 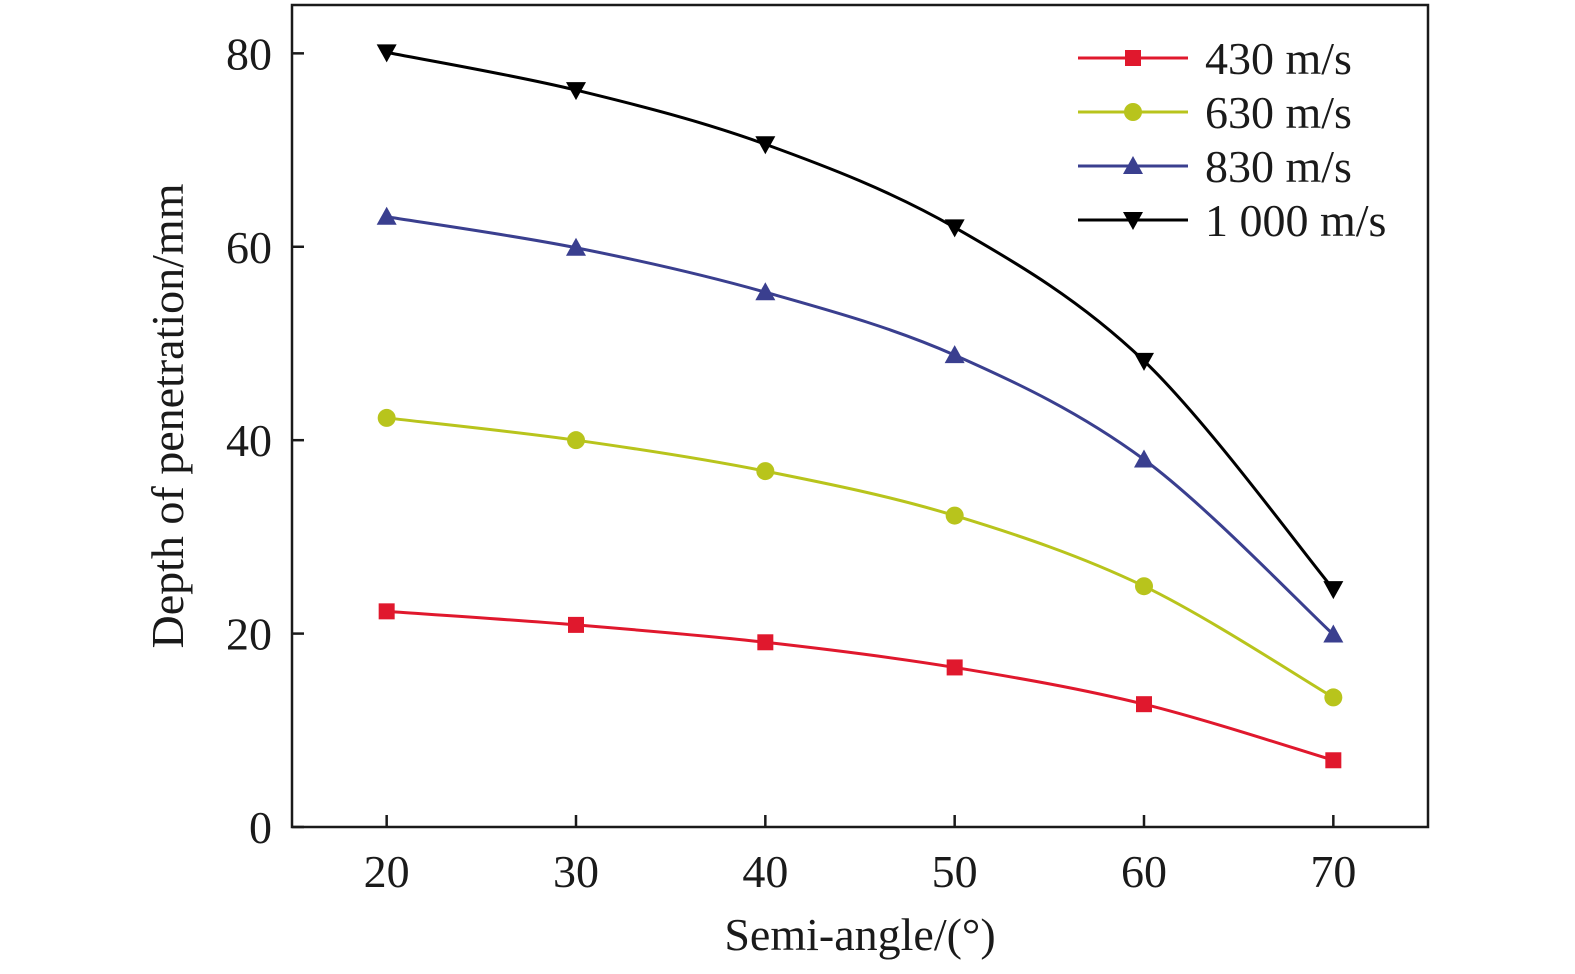 I want to click on y-axis: 0 20 40 60 80, so click(x=265, y=440).